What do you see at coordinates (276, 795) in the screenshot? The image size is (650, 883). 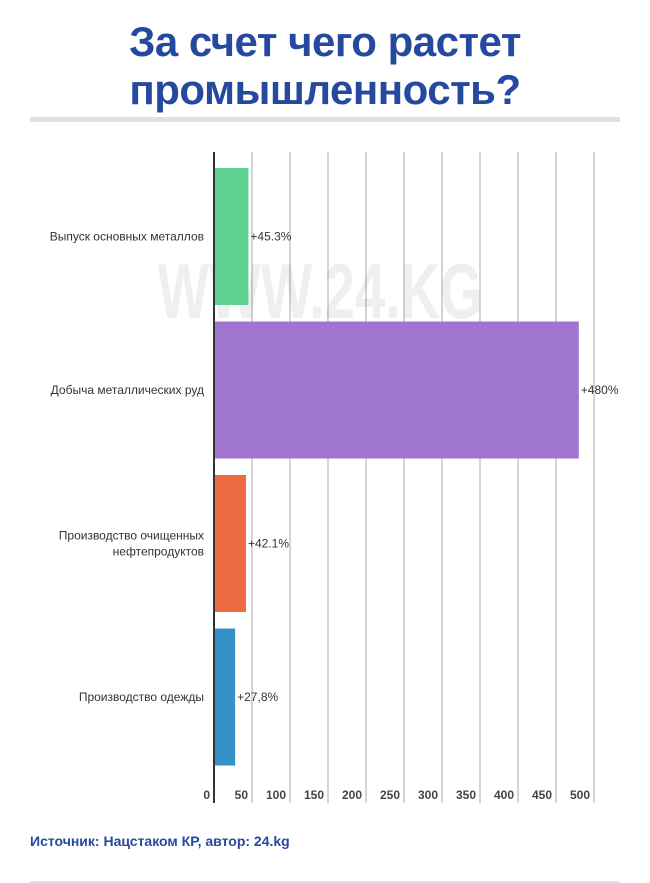 I see `x-tick-label: 100` at bounding box center [276, 795].